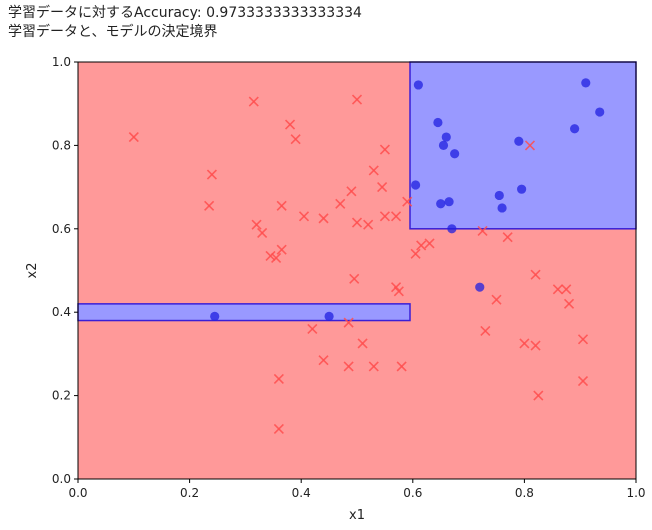 The image size is (652, 530). What do you see at coordinates (524, 493) in the screenshot?
I see `x-tick-label: 0.8` at bounding box center [524, 493].